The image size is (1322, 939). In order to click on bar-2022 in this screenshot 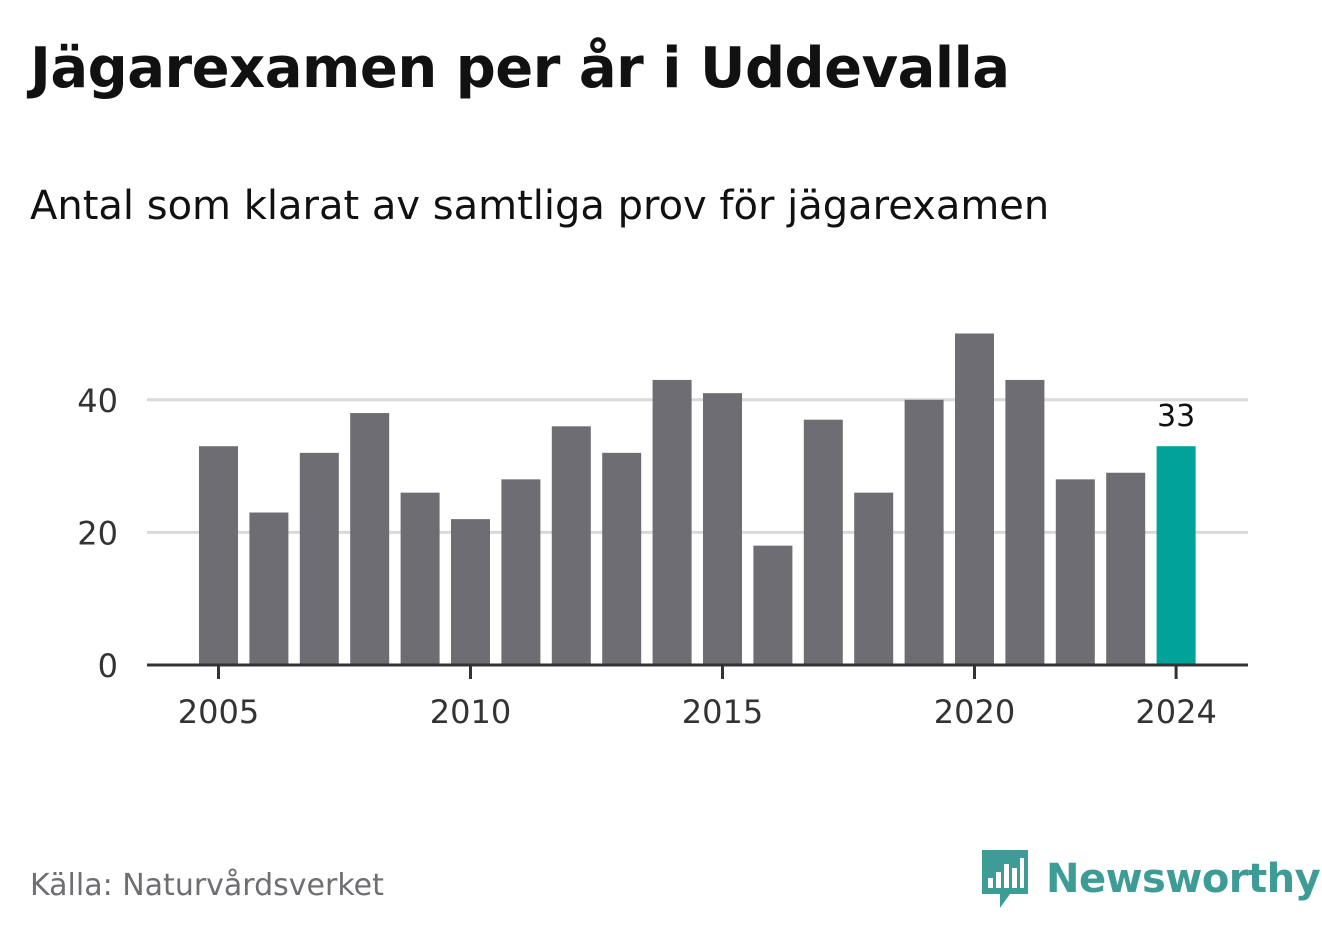, I will do `click(1075, 572)`.